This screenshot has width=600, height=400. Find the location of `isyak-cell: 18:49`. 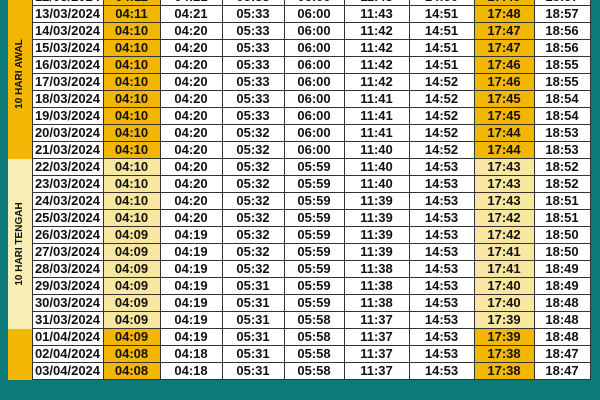

isyak-cell: 18:49 is located at coordinates (562, 286).